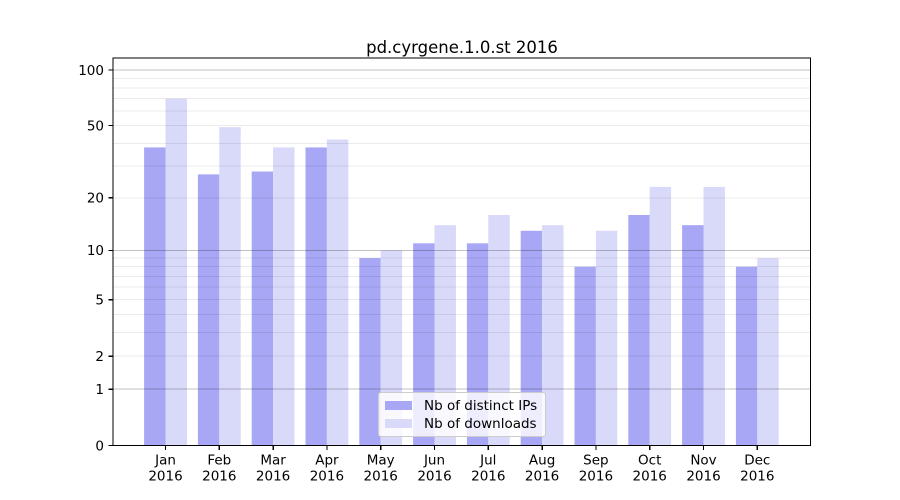  What do you see at coordinates (487, 461) in the screenshot?
I see `x-tick-label-month: Jul` at bounding box center [487, 461].